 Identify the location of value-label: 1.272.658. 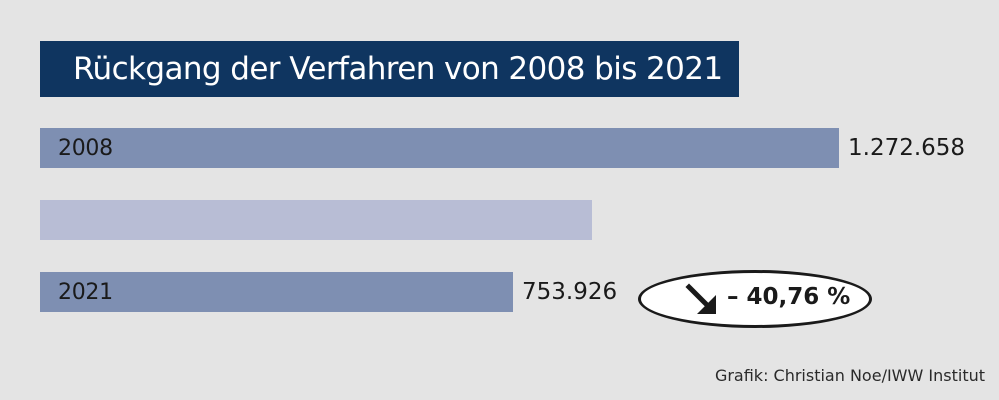
(907, 148).